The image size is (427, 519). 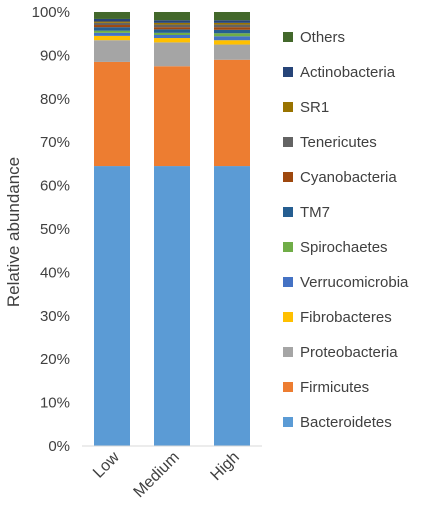 I want to click on y-axis-label: Relative abundance, so click(x=13, y=232).